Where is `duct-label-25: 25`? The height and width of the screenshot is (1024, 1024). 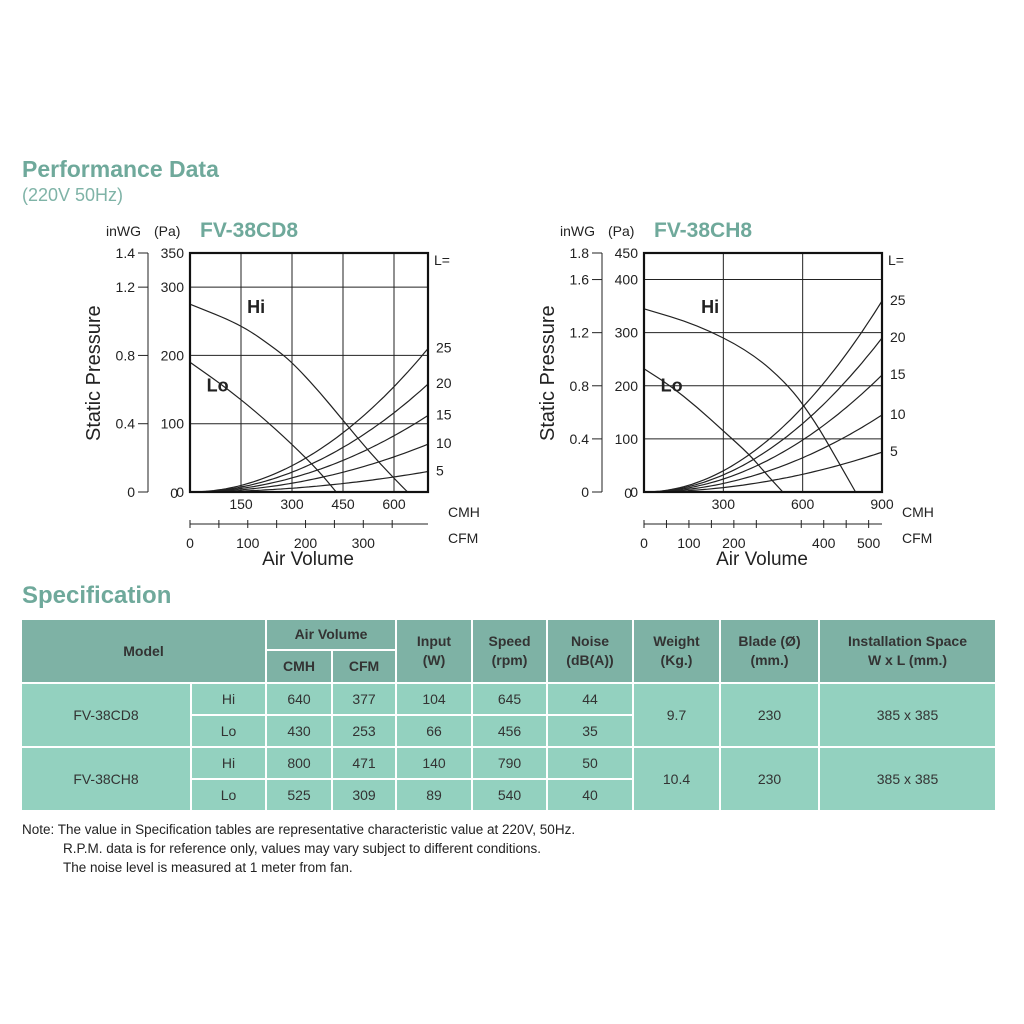 duct-label-25: 25 is located at coordinates (444, 348).